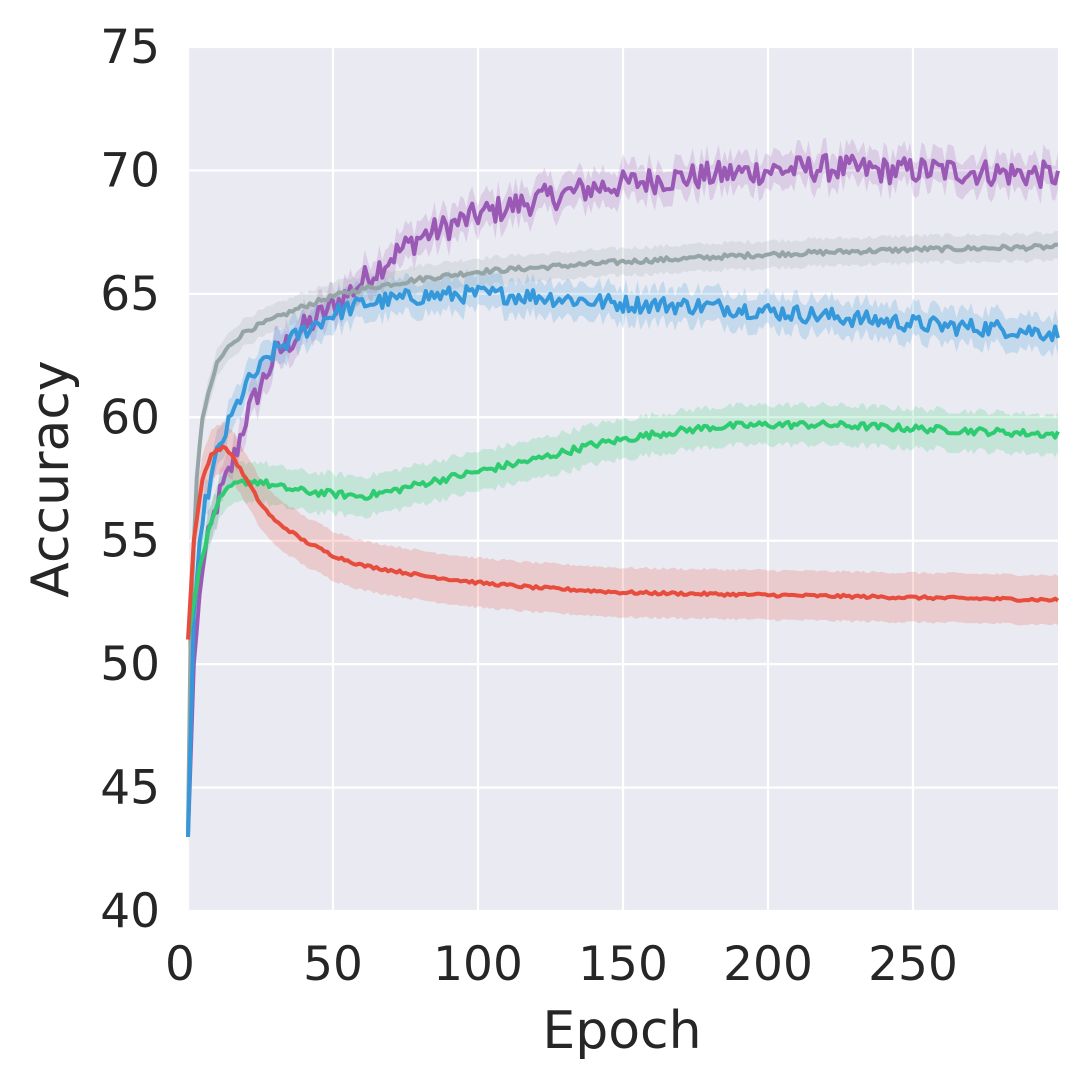  I want to click on y-tick-labels: 40 45 50 55 60 65 70 75, so click(130, 479).